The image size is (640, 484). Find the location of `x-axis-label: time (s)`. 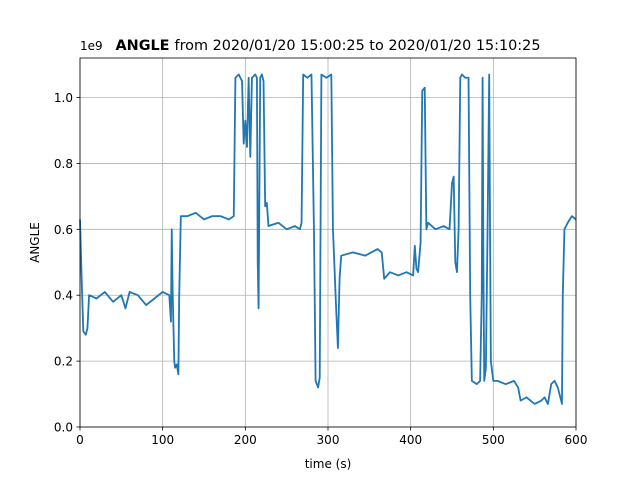

x-axis-label: time (s) is located at coordinates (328, 464).